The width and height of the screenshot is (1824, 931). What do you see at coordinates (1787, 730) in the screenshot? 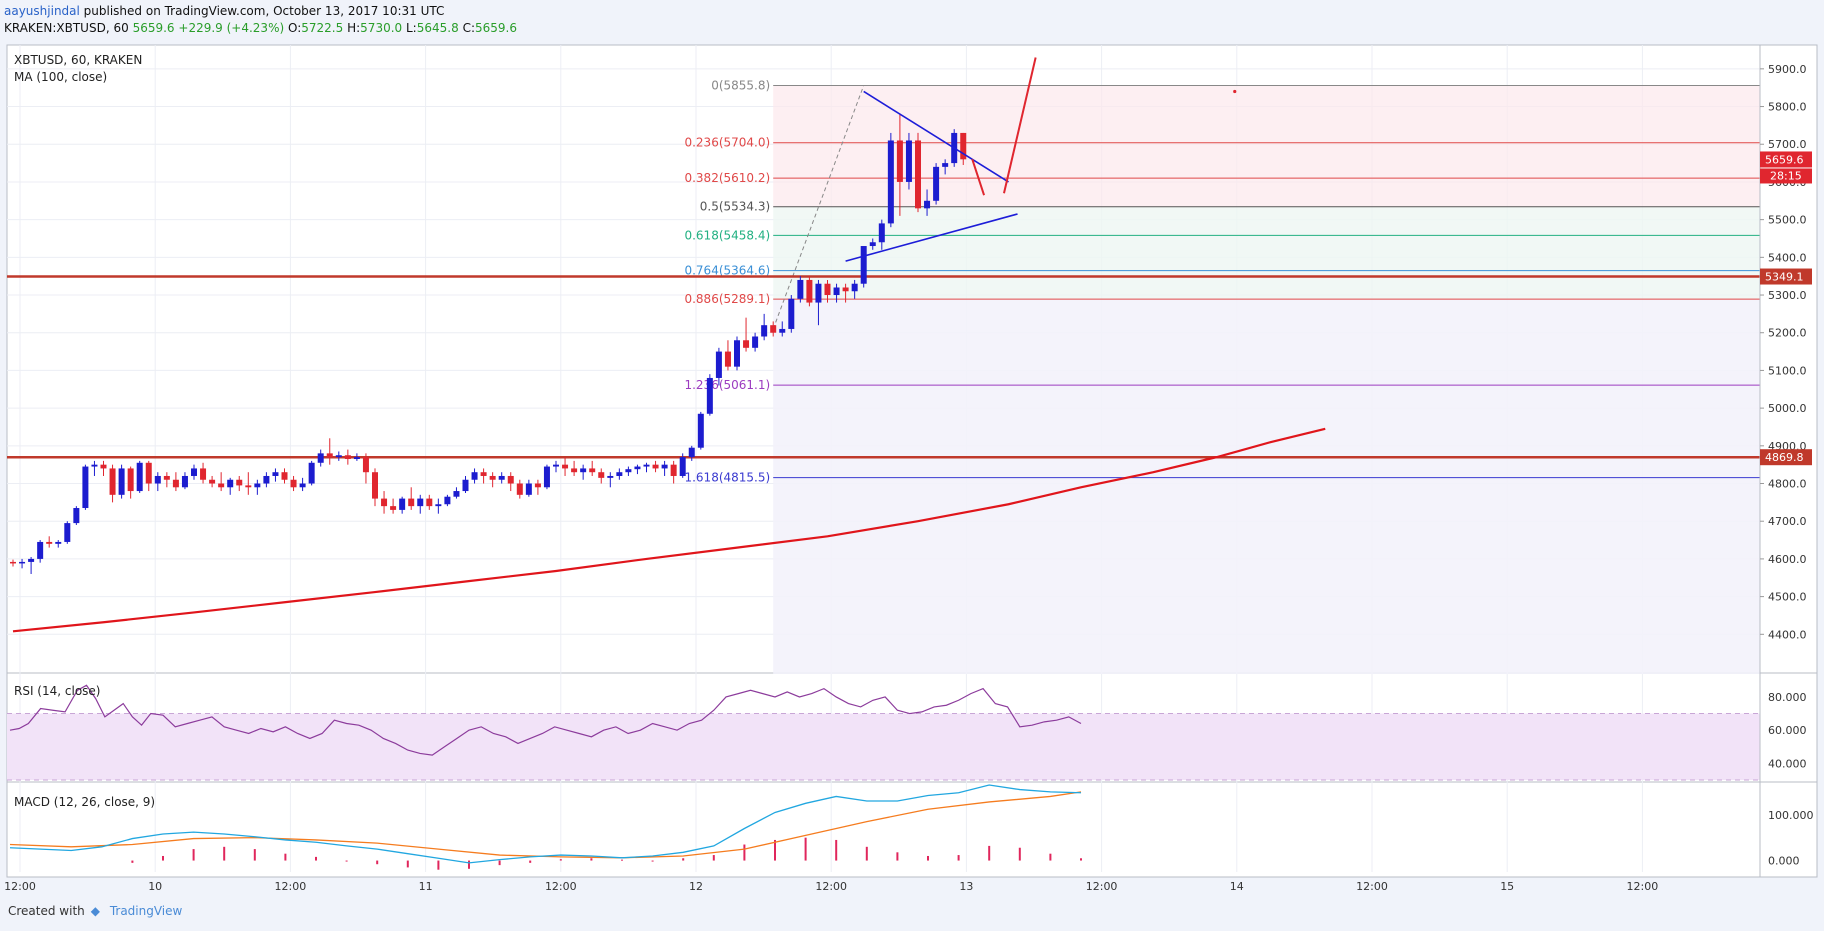
I see `rsi-tick-label: 60.000` at bounding box center [1787, 730].